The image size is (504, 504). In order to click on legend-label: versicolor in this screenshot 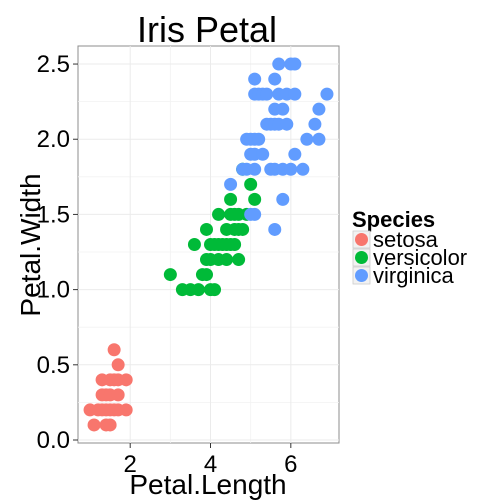, I will do `click(420, 257)`.